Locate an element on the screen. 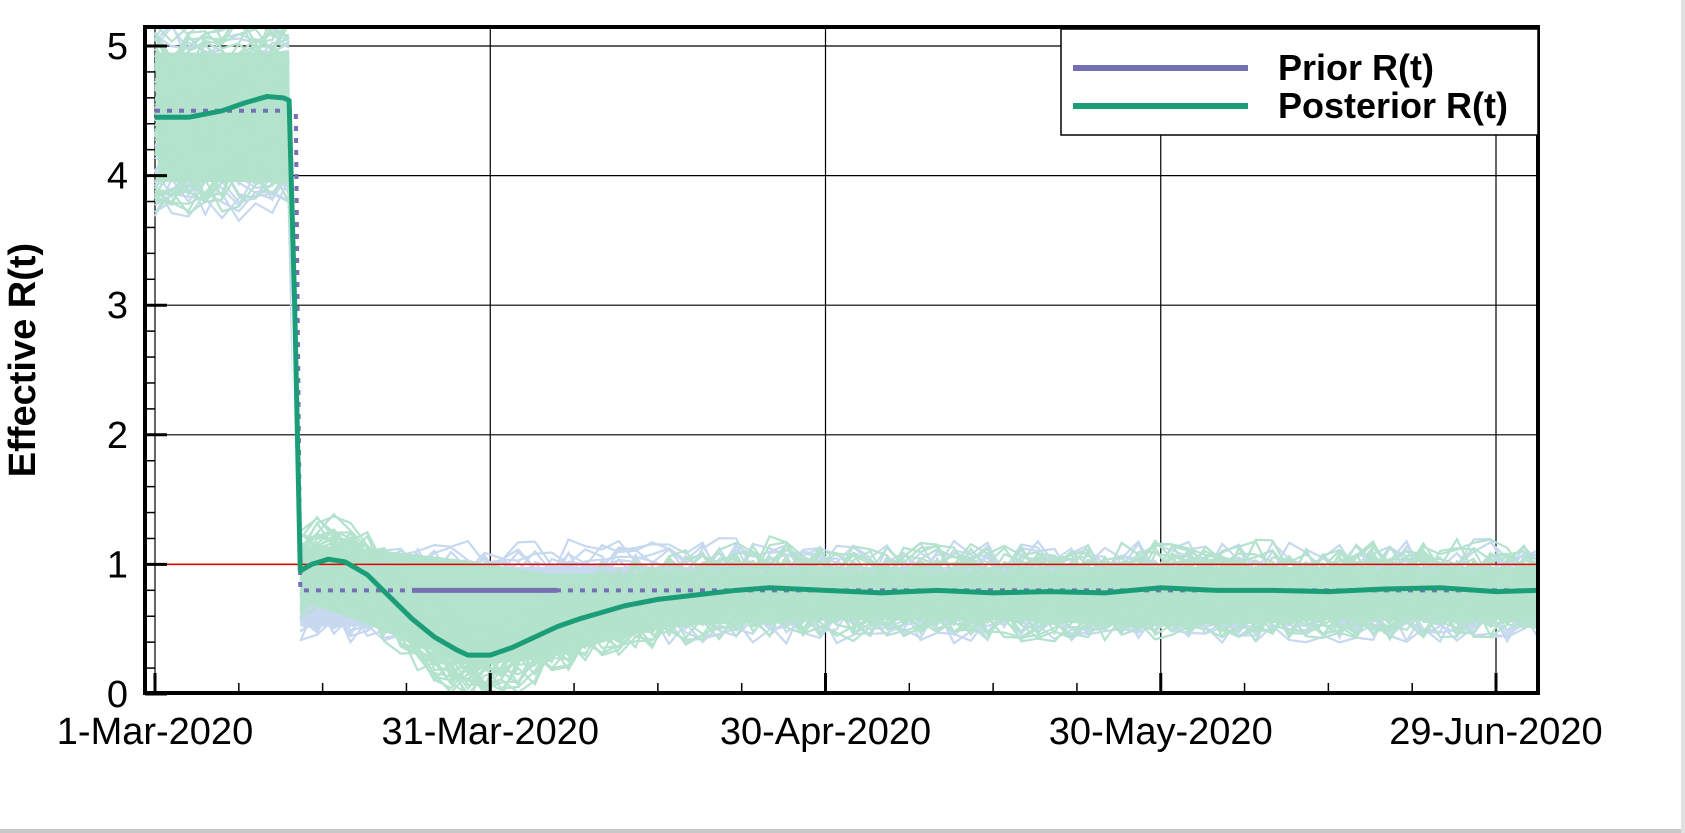 The width and height of the screenshot is (1685, 833). legend: Prior R(t)Posterior R(t) is located at coordinates (1299, 82).